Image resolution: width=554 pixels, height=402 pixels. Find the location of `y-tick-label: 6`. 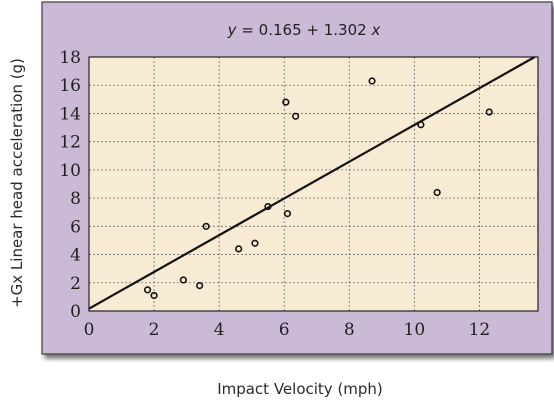

y-tick-label: 6 is located at coordinates (75, 227).